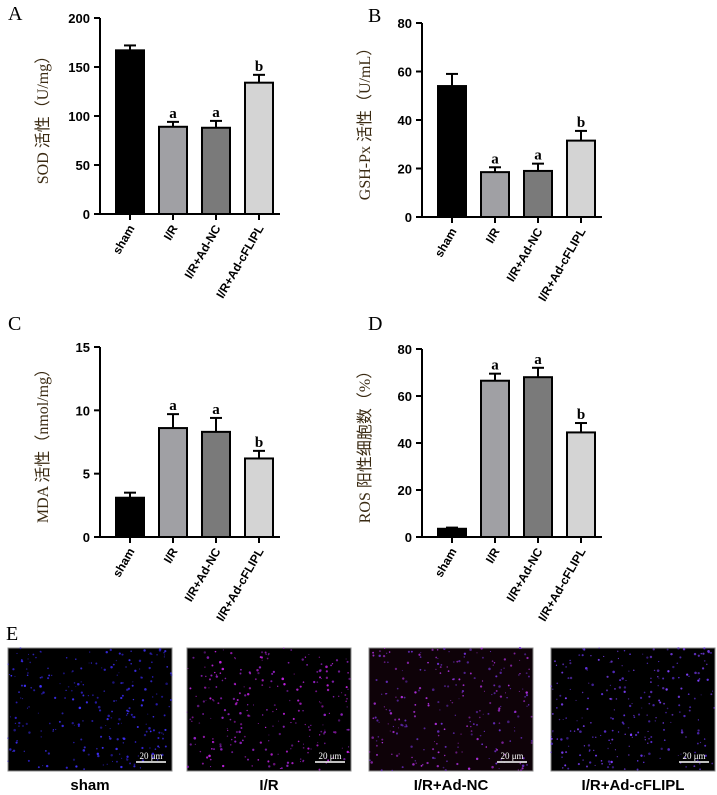 The width and height of the screenshot is (717, 795). What do you see at coordinates (405, 72) in the screenshot?
I see `y-tick-label: 60` at bounding box center [405, 72].